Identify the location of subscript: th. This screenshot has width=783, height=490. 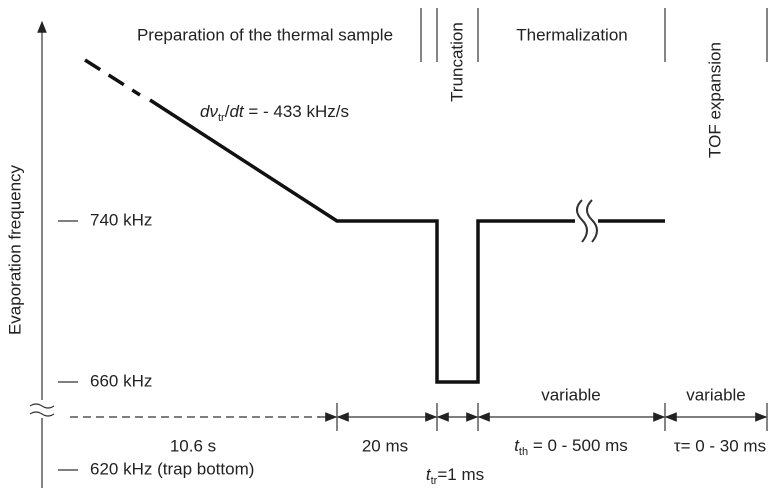
(523, 452).